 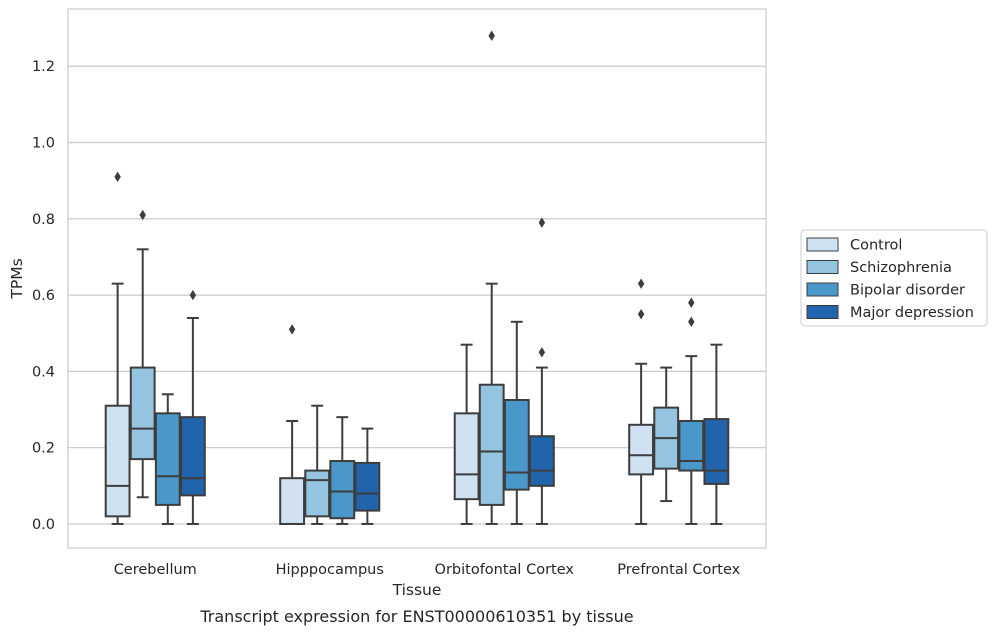 I want to click on legend-label: Major depression, so click(x=912, y=313).